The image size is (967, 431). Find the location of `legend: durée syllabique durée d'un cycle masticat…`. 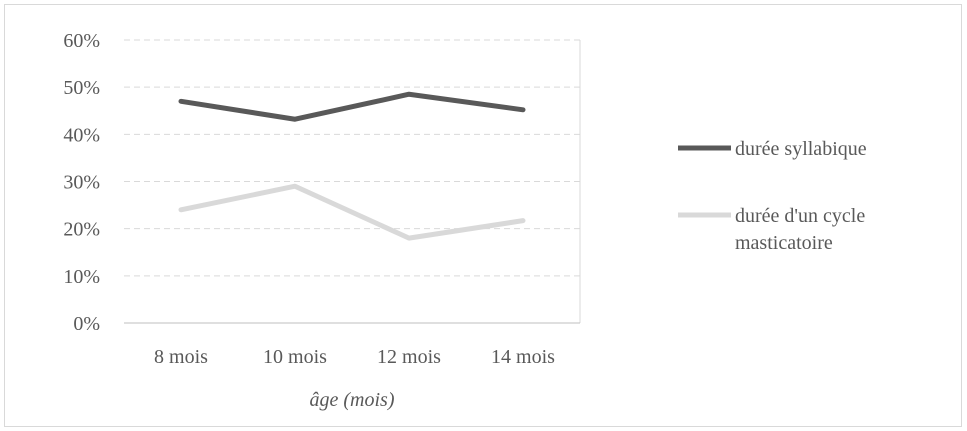

legend: durée syllabique durée d'un cycle masticat… is located at coordinates (772, 196).